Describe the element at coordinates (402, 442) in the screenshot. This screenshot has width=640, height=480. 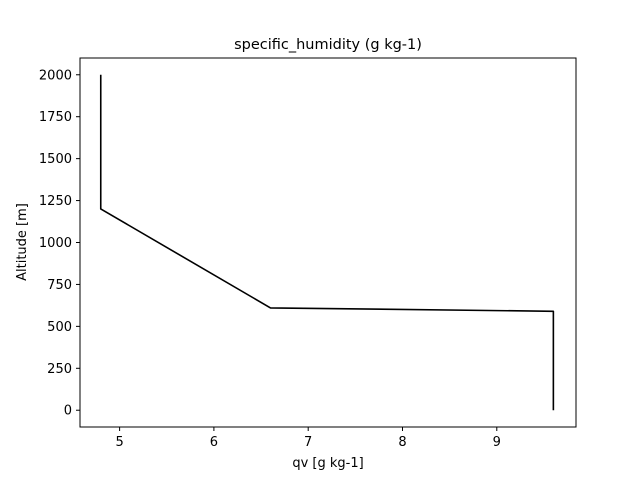
I see `x-tick-label: 8` at that location.